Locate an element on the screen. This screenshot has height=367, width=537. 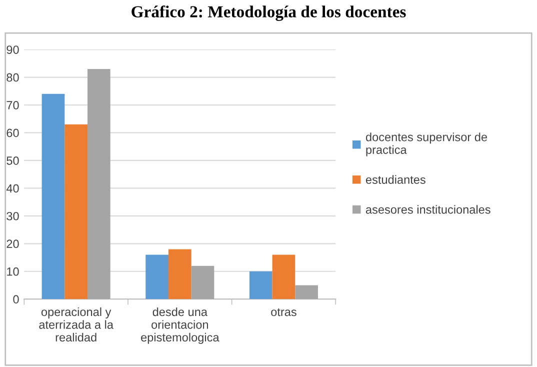
legend-label: asesores institucionales is located at coordinates (428, 209).